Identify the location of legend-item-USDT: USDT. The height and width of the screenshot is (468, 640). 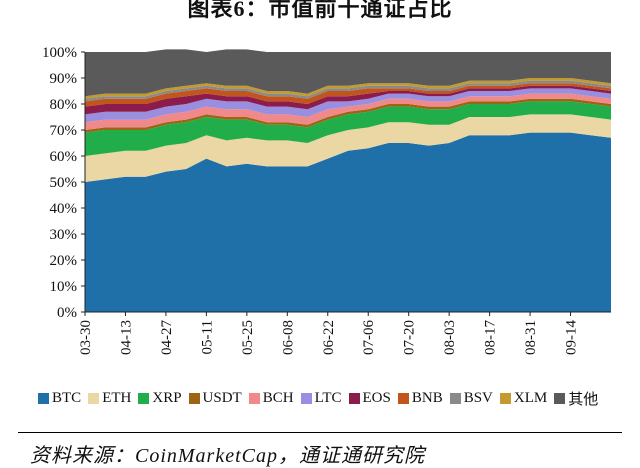
(215, 398).